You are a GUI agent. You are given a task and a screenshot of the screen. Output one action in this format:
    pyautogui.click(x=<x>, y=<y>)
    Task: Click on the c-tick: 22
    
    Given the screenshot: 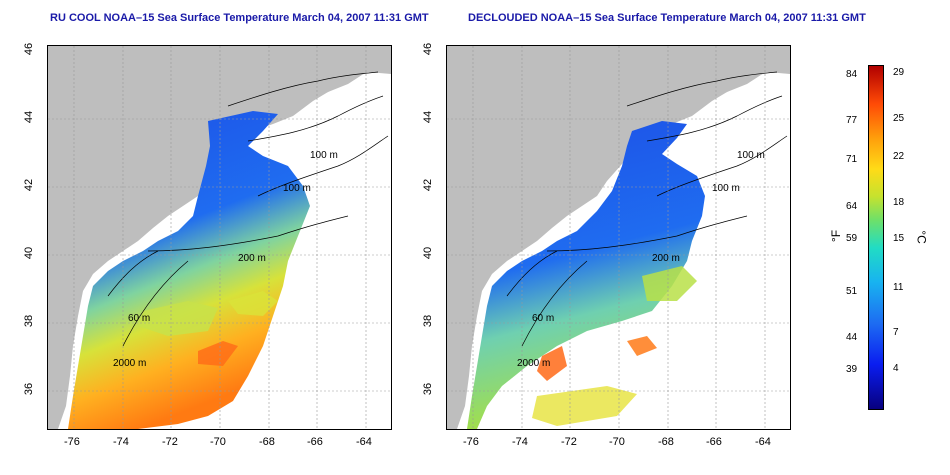 What is the action you would take?
    pyautogui.click(x=899, y=156)
    